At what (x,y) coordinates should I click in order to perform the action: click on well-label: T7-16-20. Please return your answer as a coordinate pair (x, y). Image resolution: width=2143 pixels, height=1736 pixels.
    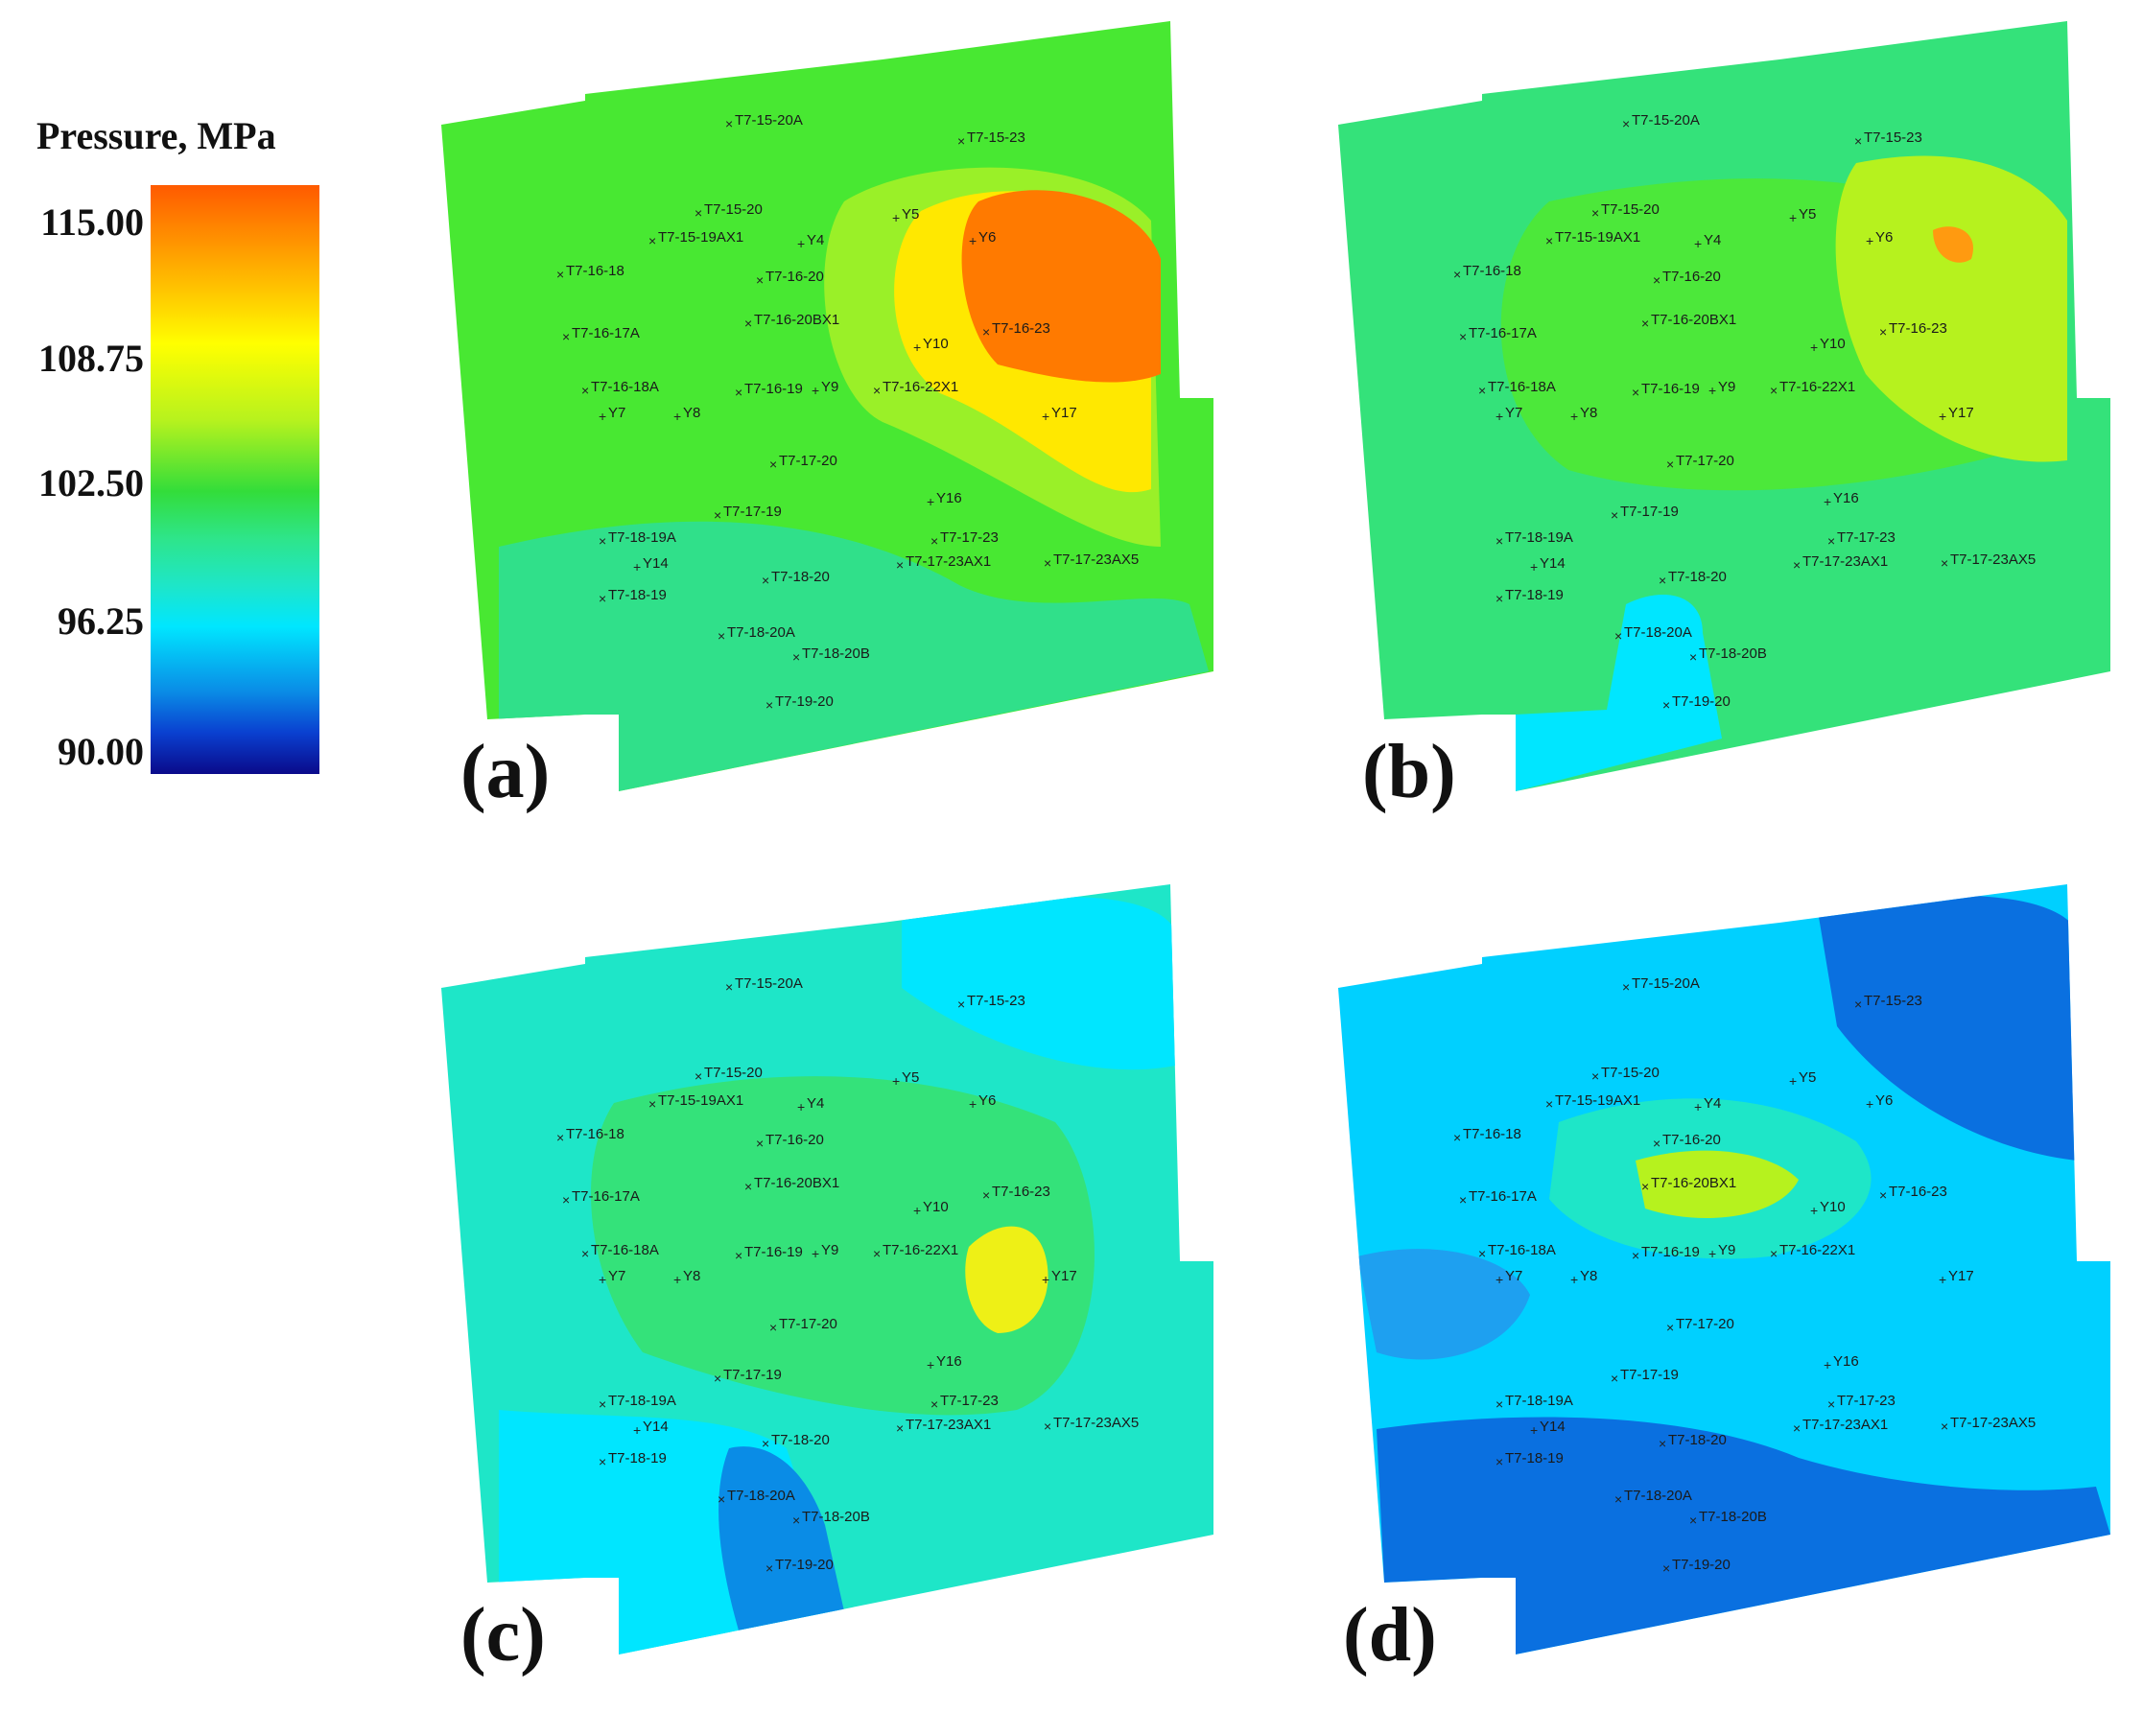
    Looking at the image, I should click on (1691, 277).